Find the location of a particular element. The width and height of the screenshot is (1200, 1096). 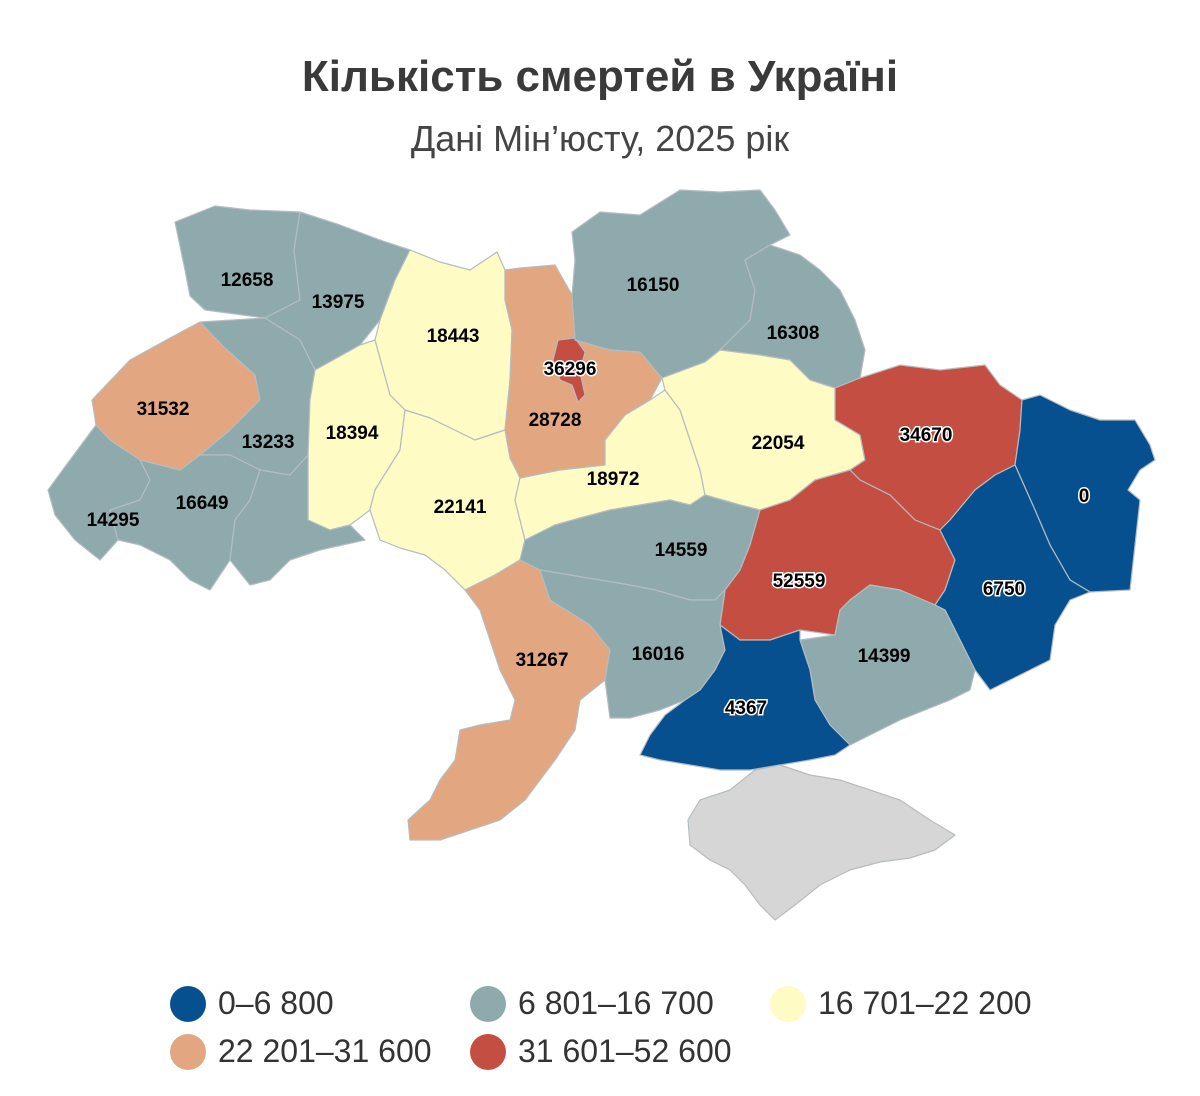

region-label-kyiv-city: 36296 is located at coordinates (570, 369).